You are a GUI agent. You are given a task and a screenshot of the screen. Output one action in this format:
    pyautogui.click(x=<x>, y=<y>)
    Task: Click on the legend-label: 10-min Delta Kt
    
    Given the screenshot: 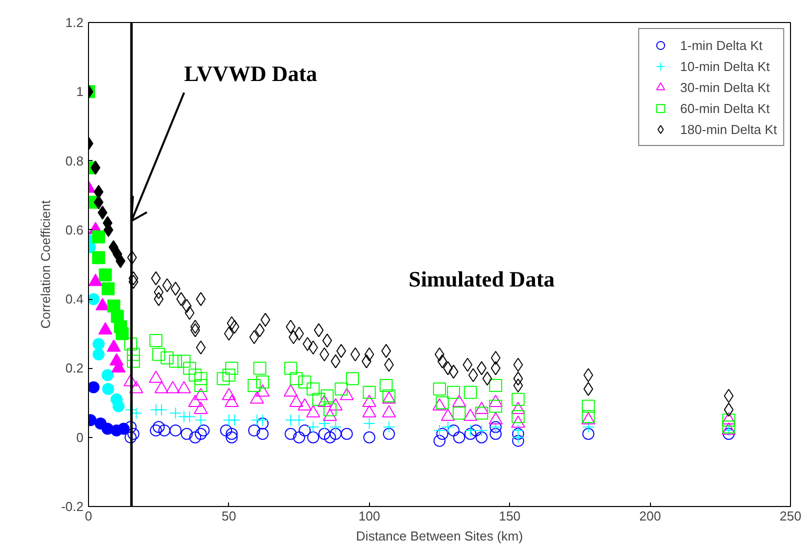 What is the action you would take?
    pyautogui.click(x=725, y=66)
    